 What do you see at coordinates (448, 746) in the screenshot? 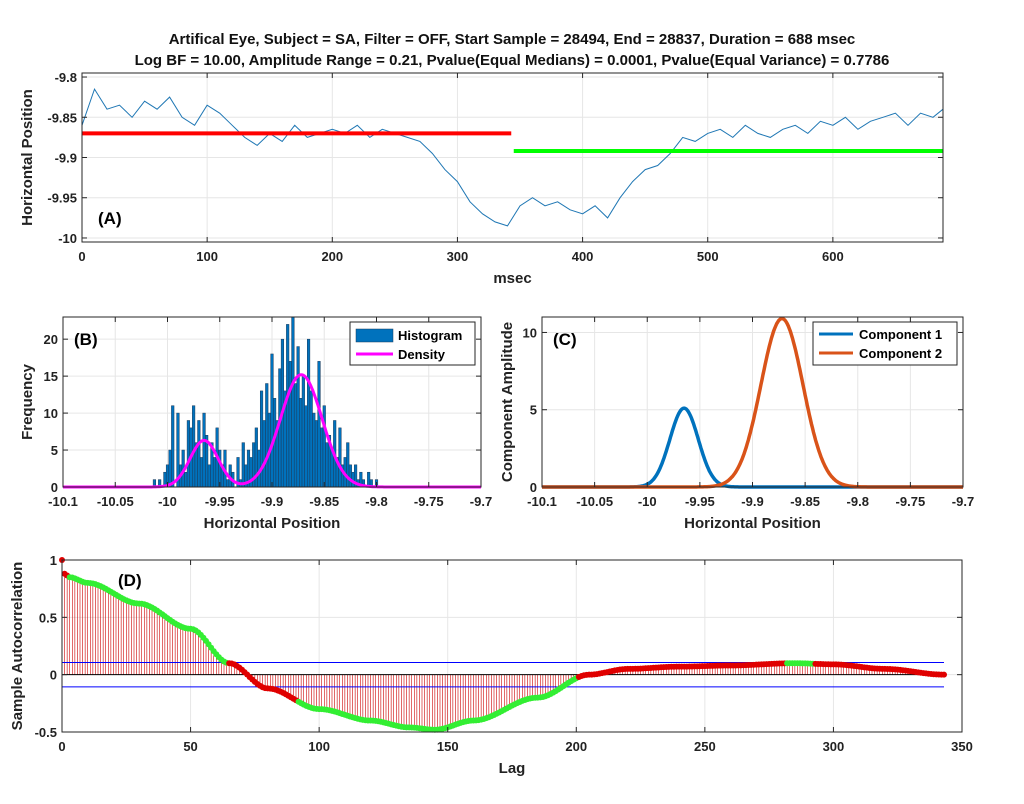
I see `panel-d-x-tick-label: 150` at bounding box center [448, 746].